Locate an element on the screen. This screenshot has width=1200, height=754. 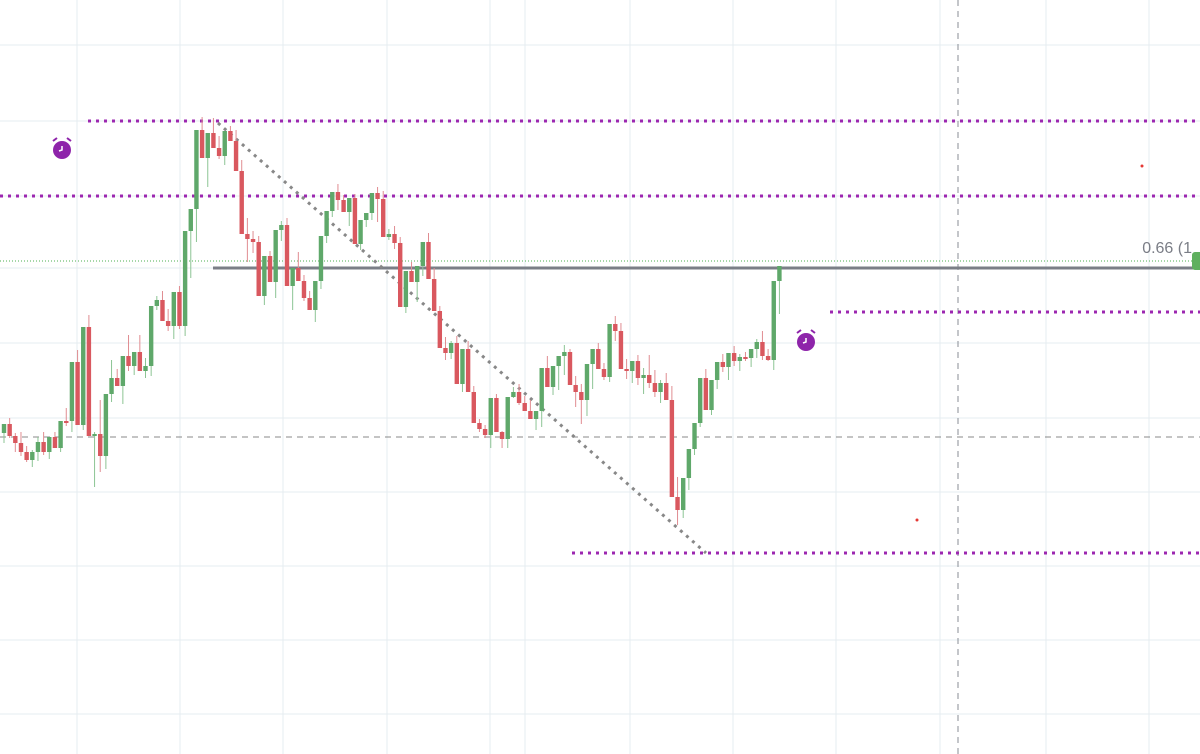
current-price-tag is located at coordinates (1196, 261).